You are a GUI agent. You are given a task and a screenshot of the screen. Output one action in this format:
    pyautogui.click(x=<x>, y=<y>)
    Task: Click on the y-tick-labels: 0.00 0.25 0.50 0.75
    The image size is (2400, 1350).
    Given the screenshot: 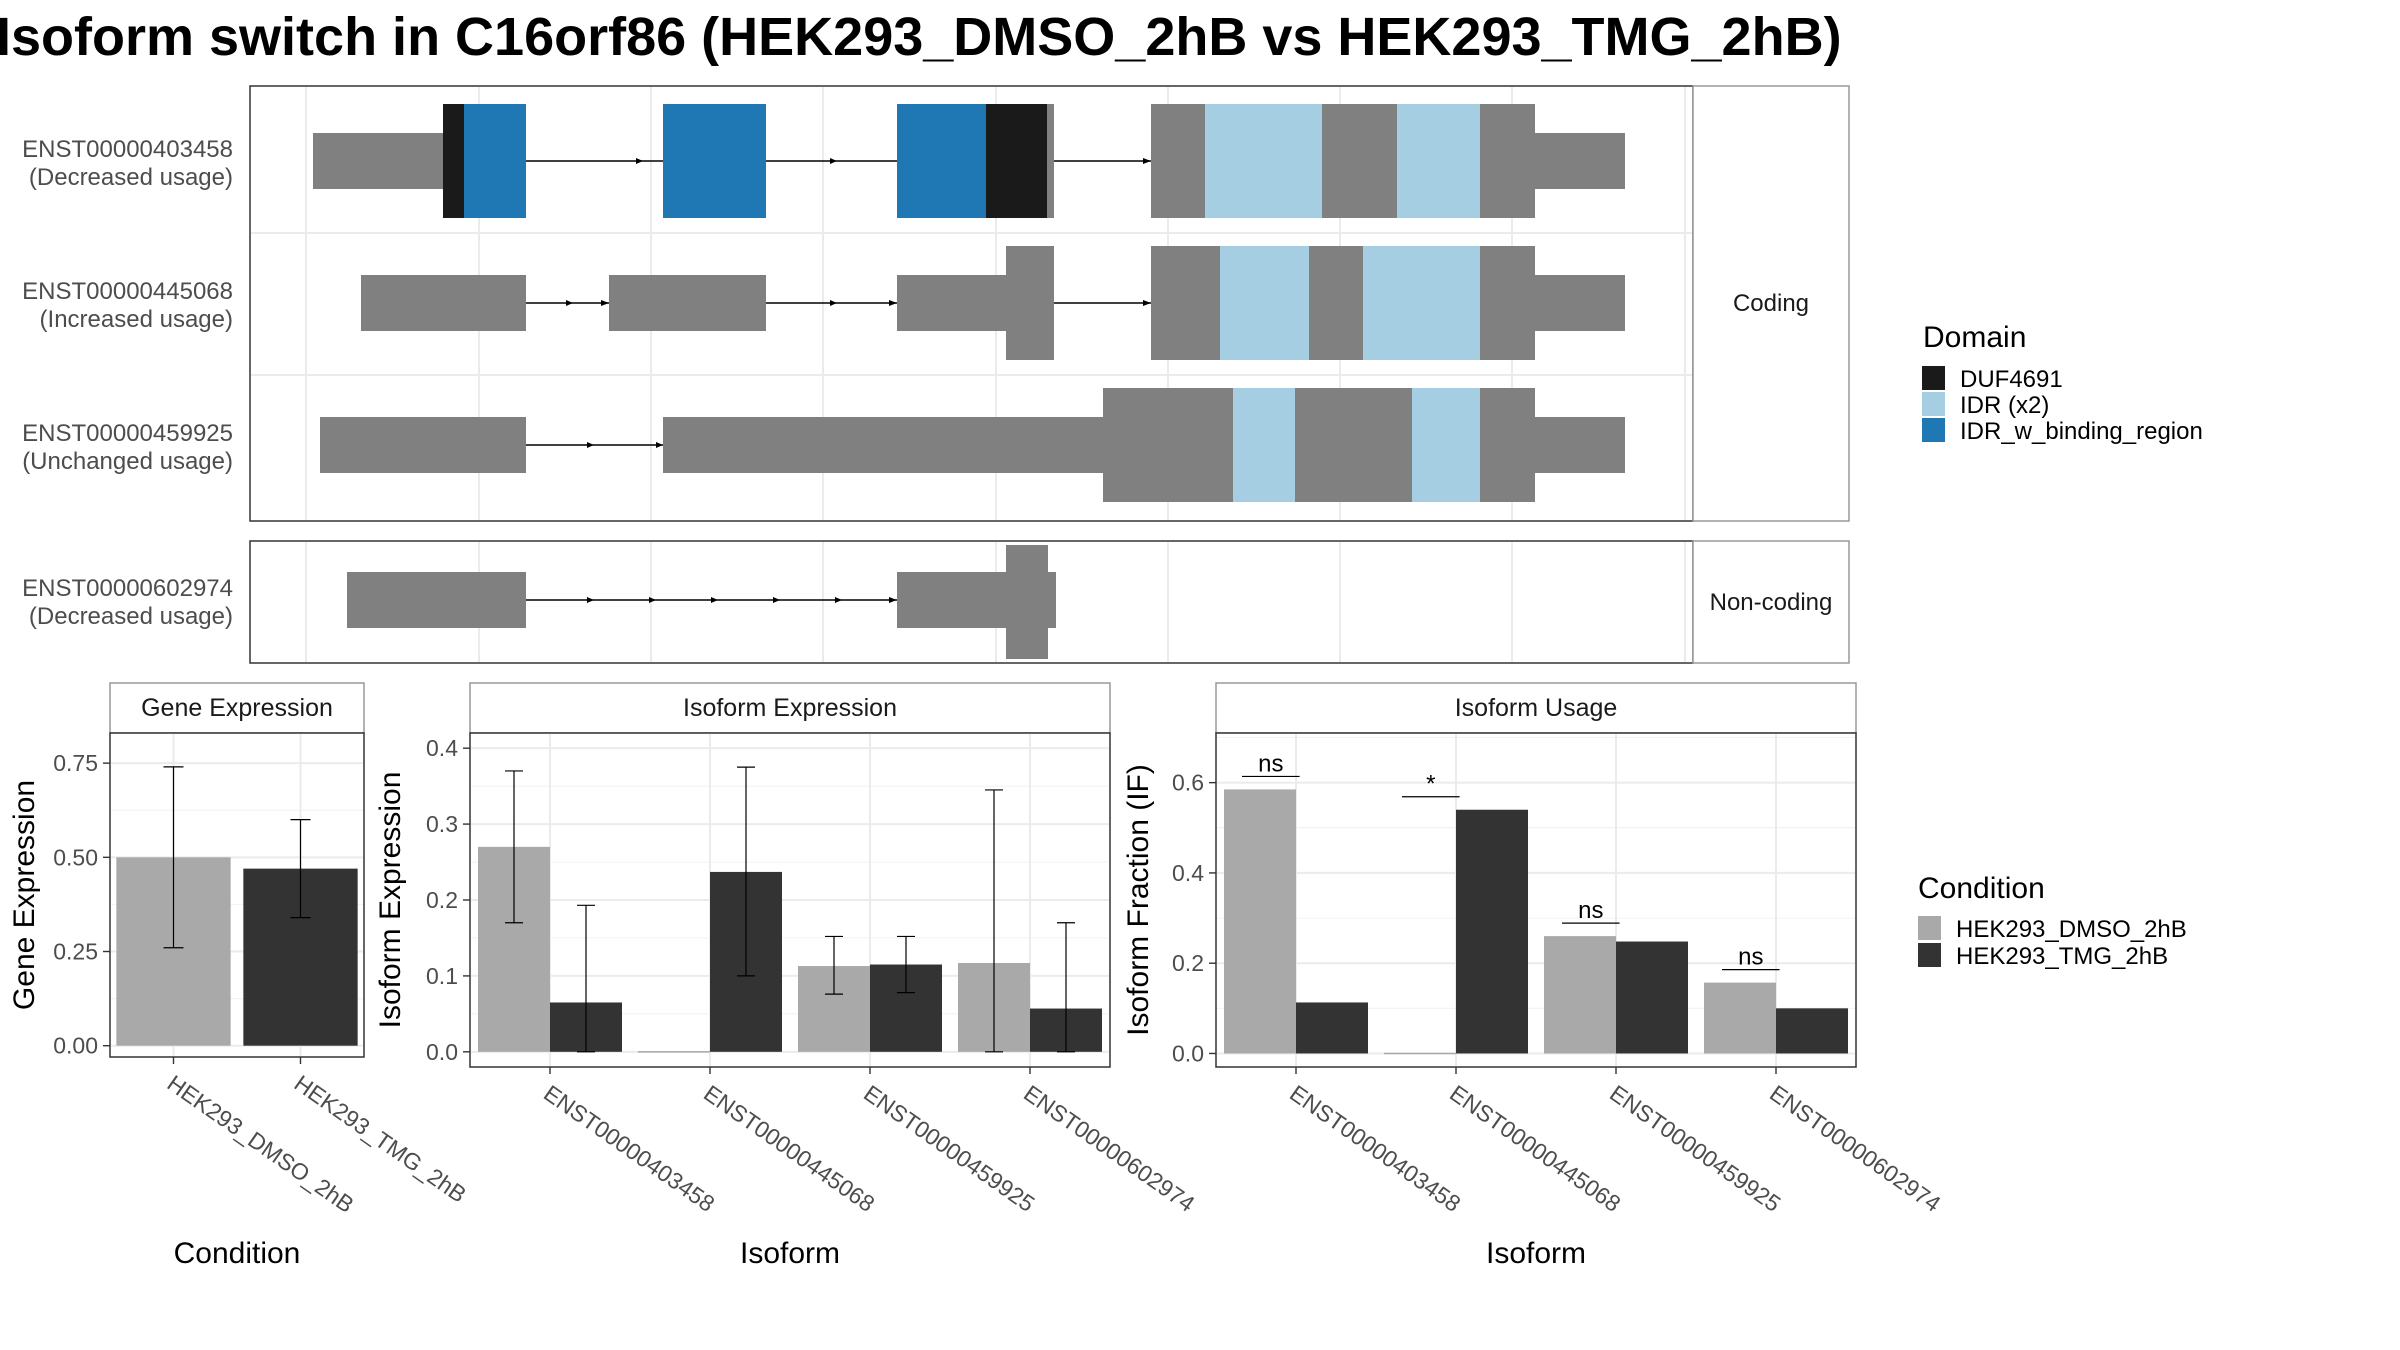 What is the action you would take?
    pyautogui.click(x=81, y=904)
    